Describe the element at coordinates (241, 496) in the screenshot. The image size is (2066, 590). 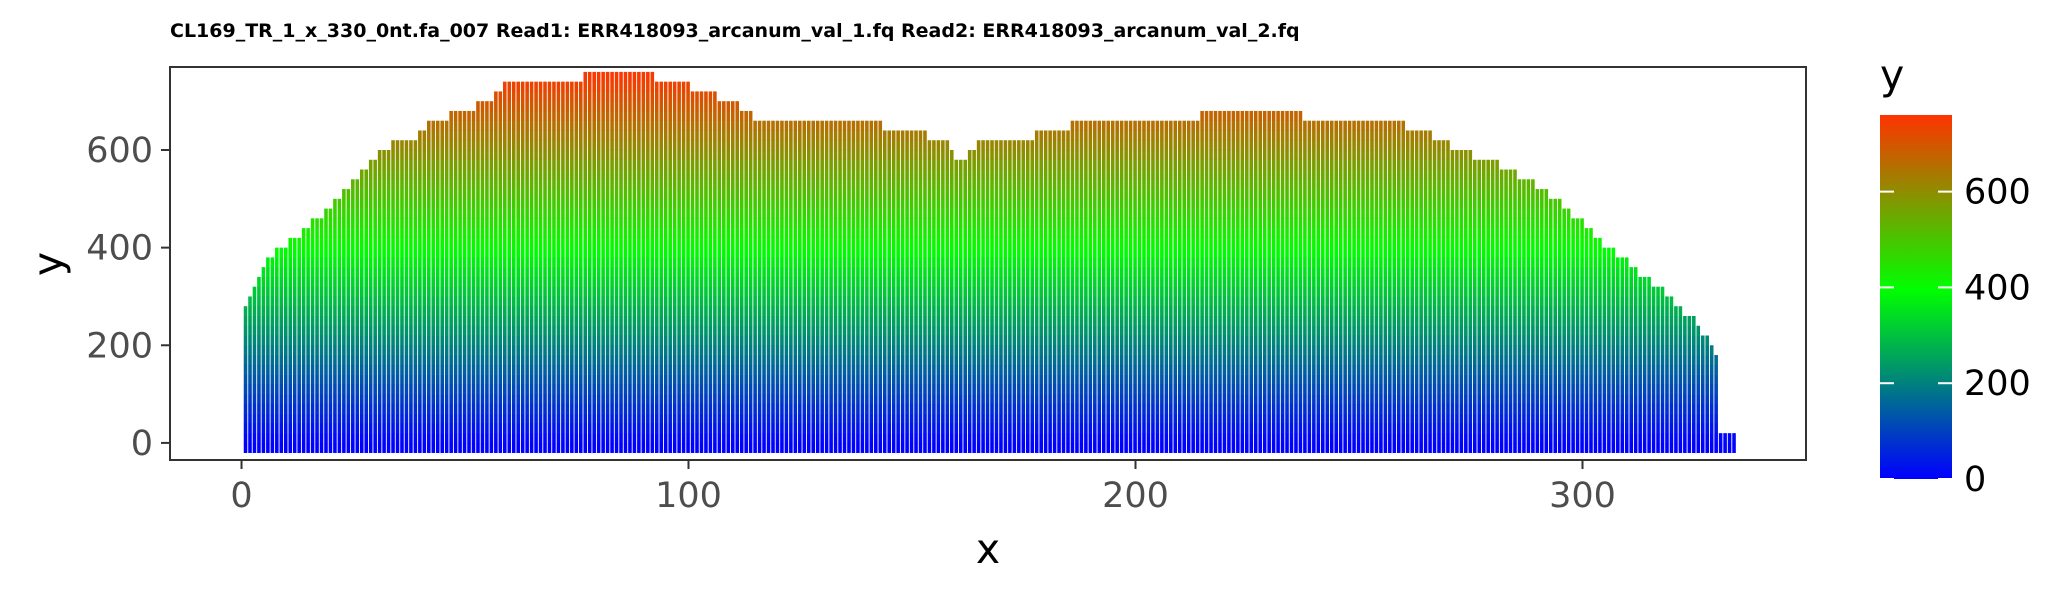
I see `x-tick-label: 0` at that location.